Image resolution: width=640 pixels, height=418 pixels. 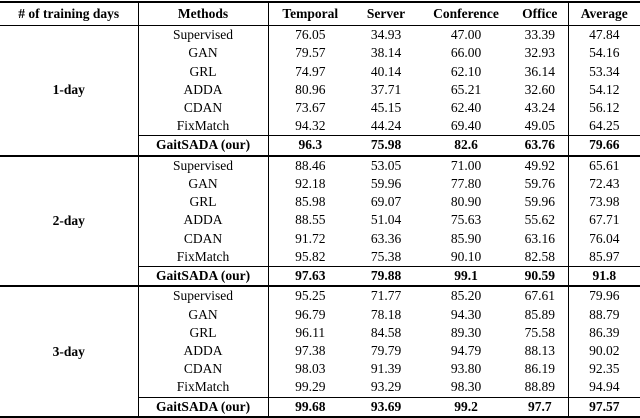 I want to click on value-temporal: 95.82, so click(x=310, y=256).